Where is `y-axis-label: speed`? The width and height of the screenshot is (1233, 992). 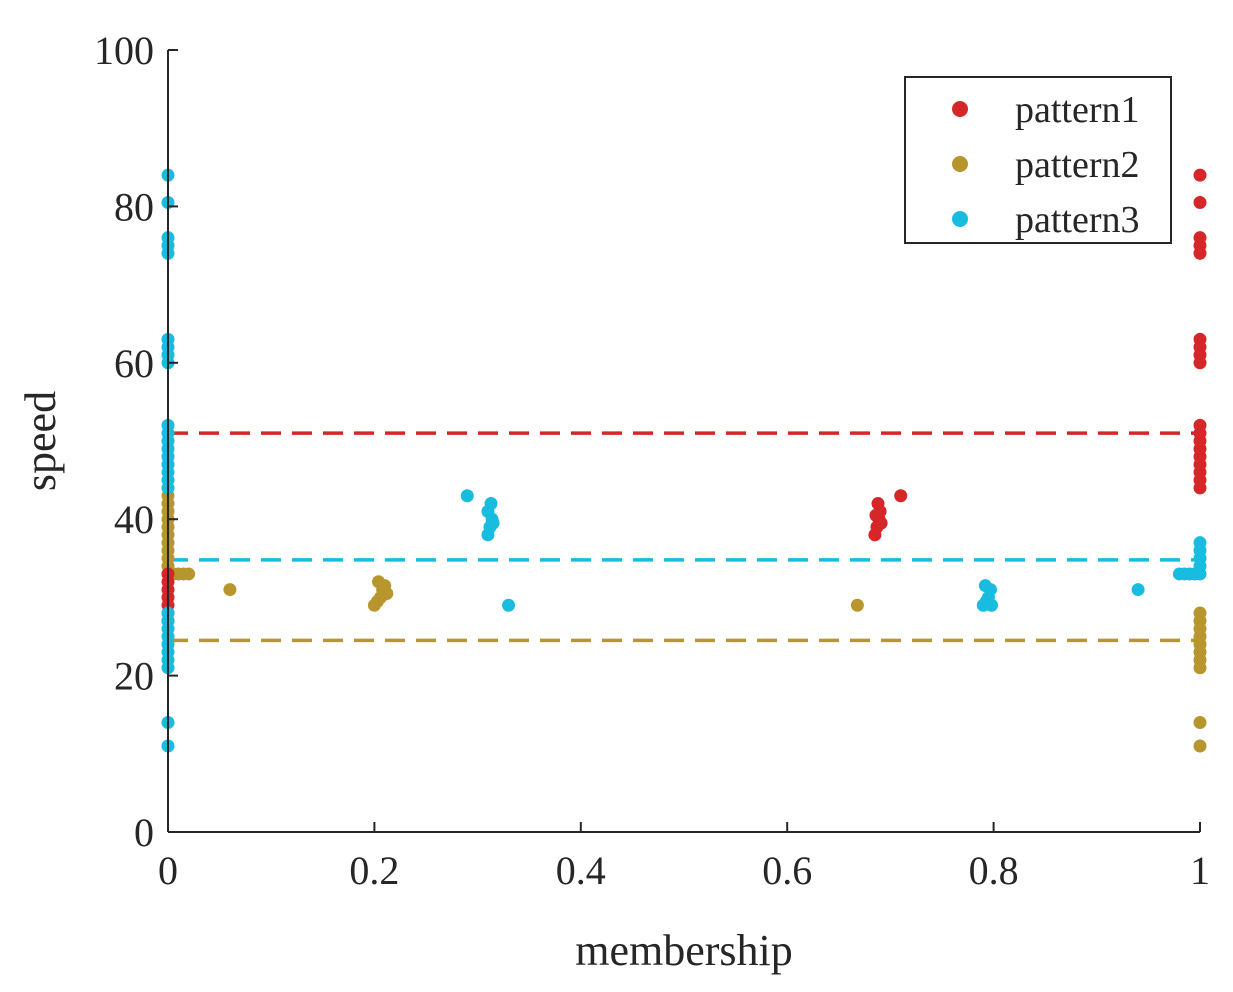
y-axis-label: speed is located at coordinates (40, 441).